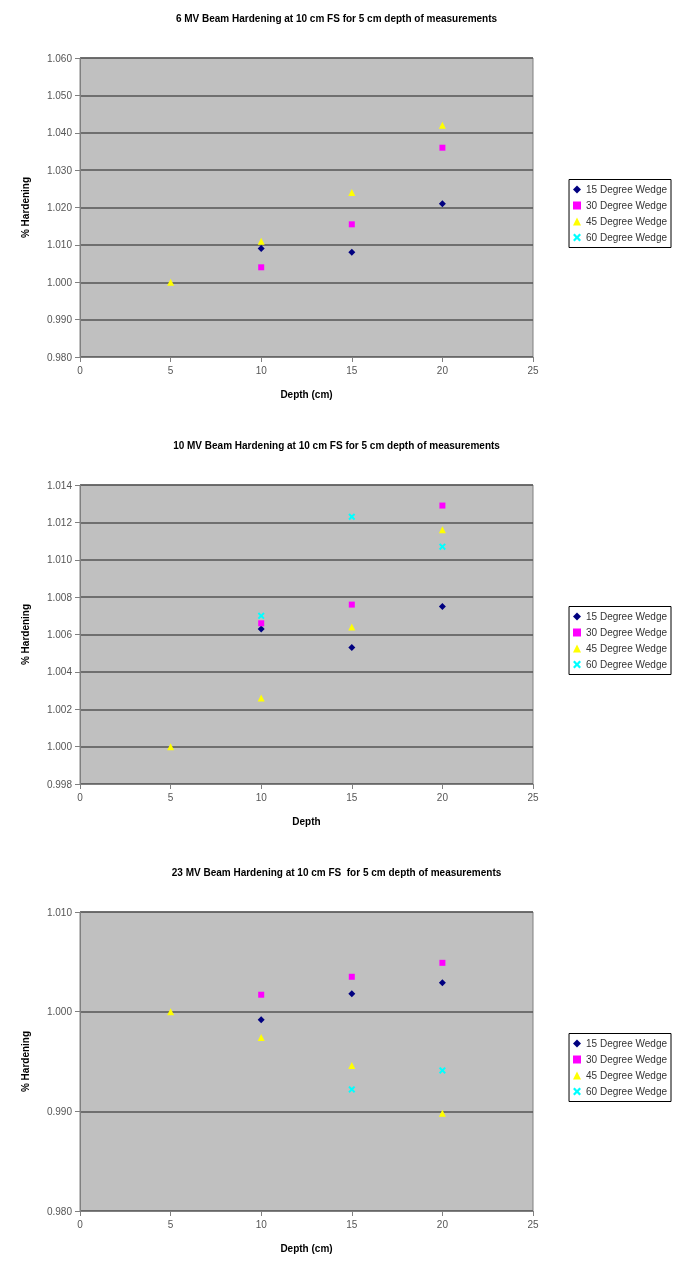 Image resolution: width=673 pixels, height=1282 pixels. What do you see at coordinates (306, 821) in the screenshot?
I see `x-axis-title: Depth` at bounding box center [306, 821].